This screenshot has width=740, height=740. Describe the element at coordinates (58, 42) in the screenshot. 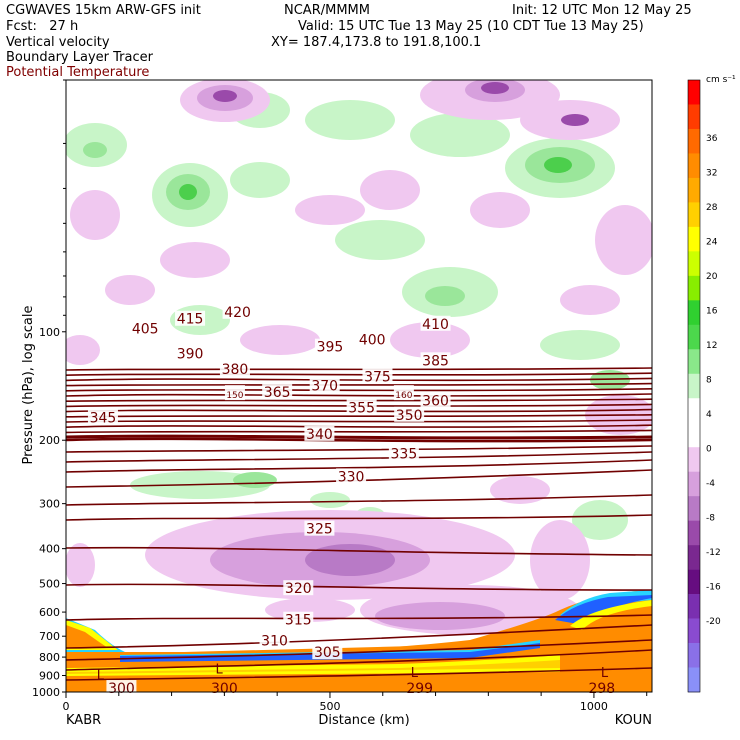

I see `field-label-vertical-velocity: Vertical velocity` at that location.